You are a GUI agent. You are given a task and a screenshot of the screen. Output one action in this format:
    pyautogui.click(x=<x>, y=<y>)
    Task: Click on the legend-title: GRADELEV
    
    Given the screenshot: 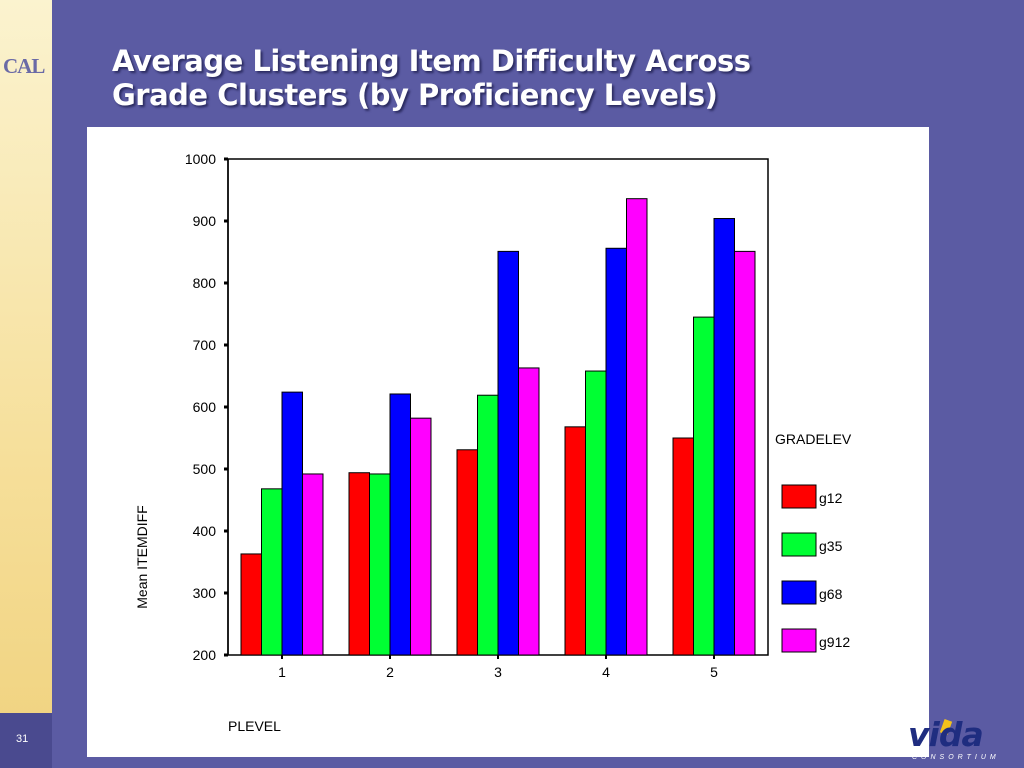 What is the action you would take?
    pyautogui.click(x=813, y=439)
    